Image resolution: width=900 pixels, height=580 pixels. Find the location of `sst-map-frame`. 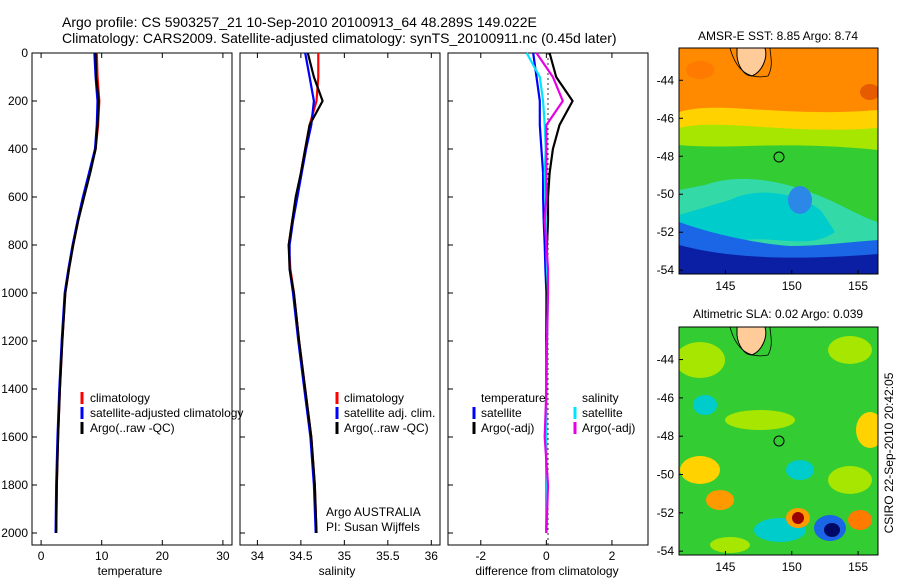

sst-map-frame is located at coordinates (778, 161).